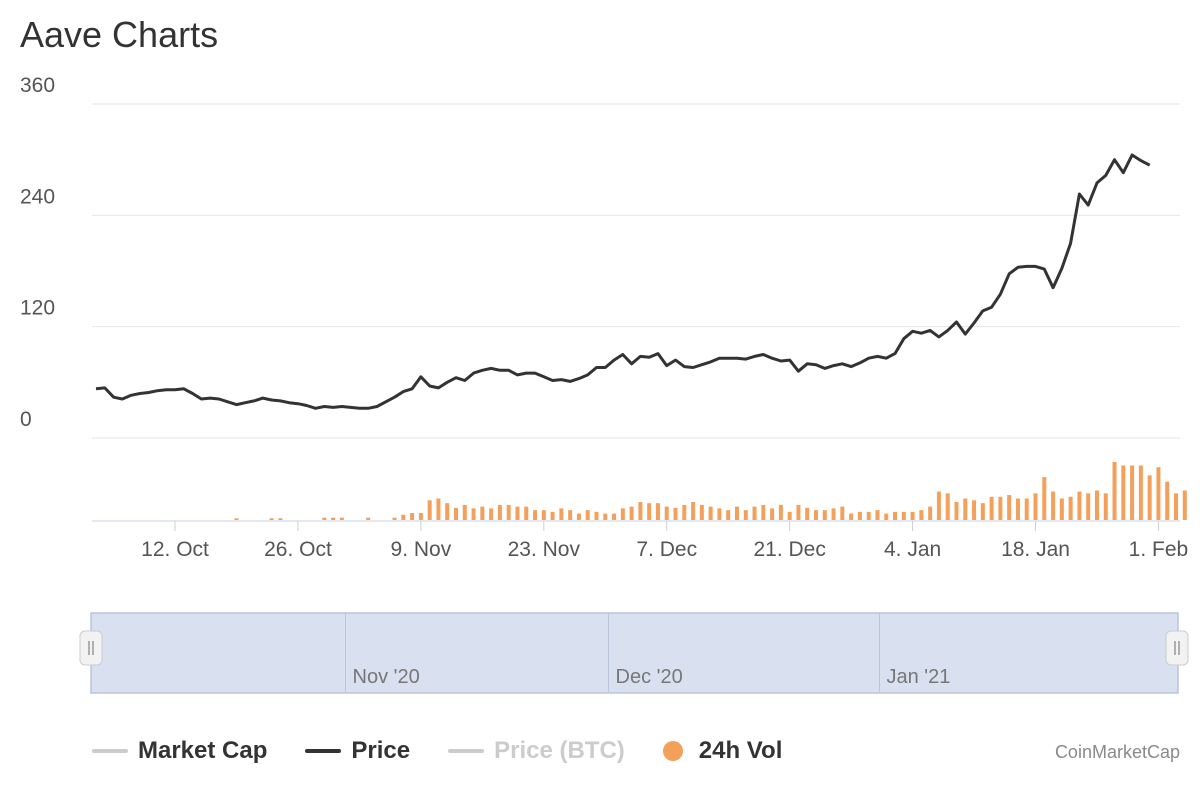 The image size is (1200, 800). Describe the element at coordinates (421, 549) in the screenshot. I see `x-tick-label: 9. Nov` at that location.